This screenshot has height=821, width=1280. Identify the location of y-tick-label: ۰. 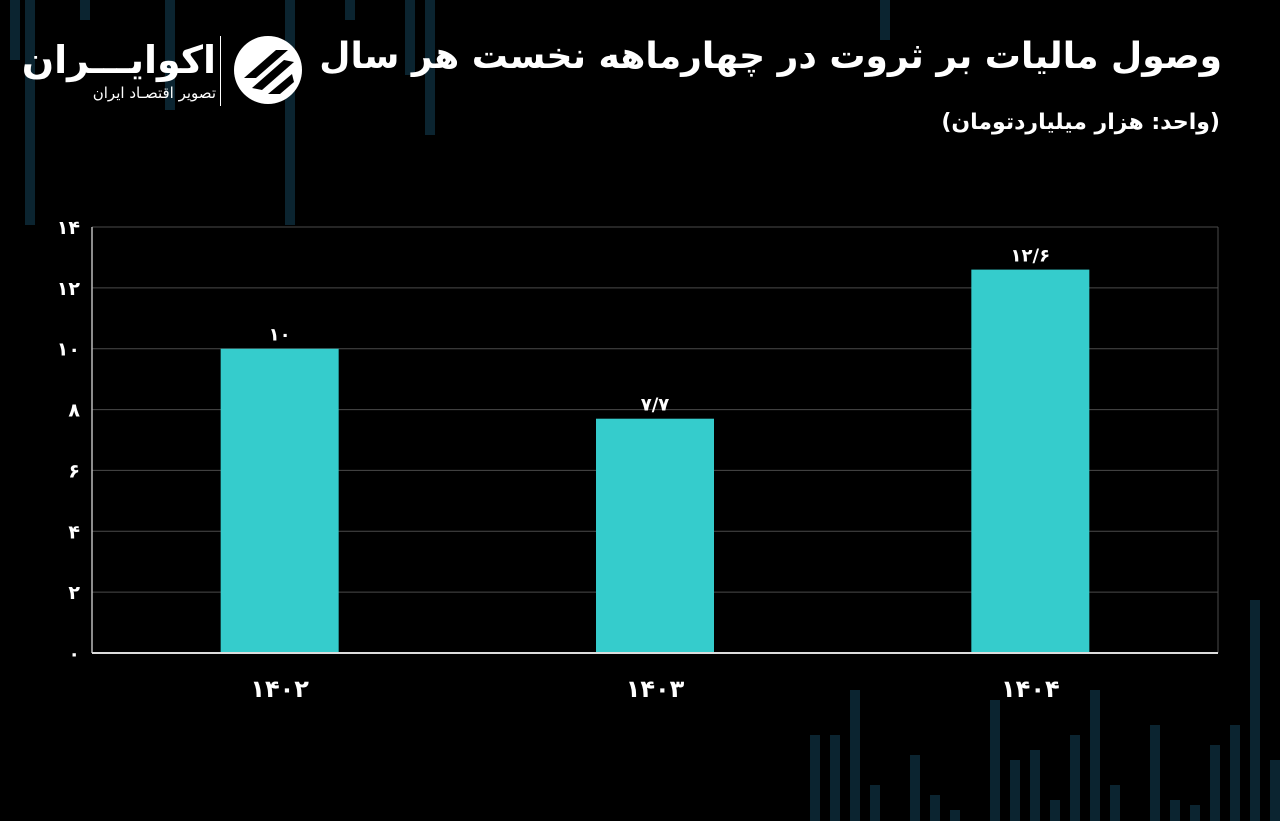
(74, 654).